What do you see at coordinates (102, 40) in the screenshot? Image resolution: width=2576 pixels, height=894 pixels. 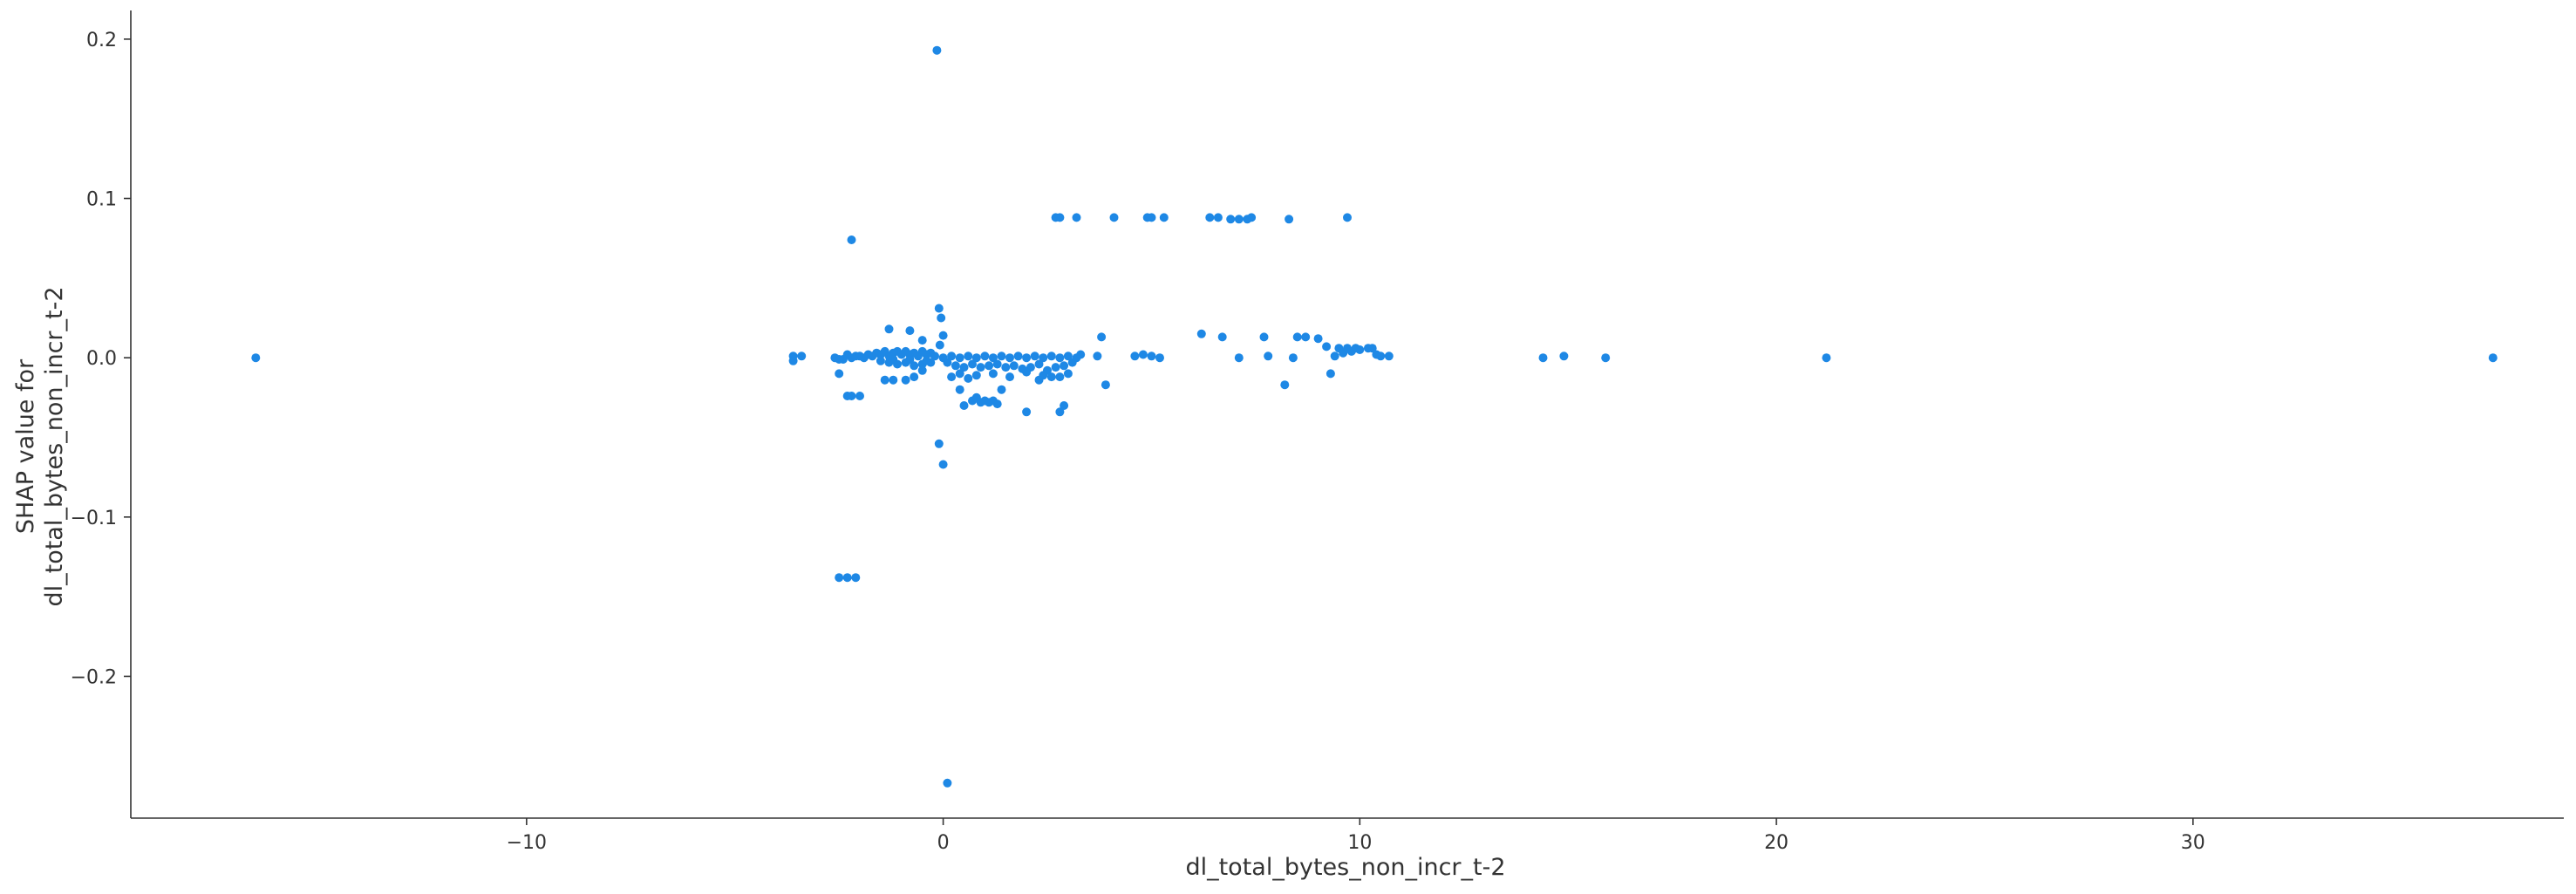 I see `y-tick-label: 0.2` at bounding box center [102, 40].